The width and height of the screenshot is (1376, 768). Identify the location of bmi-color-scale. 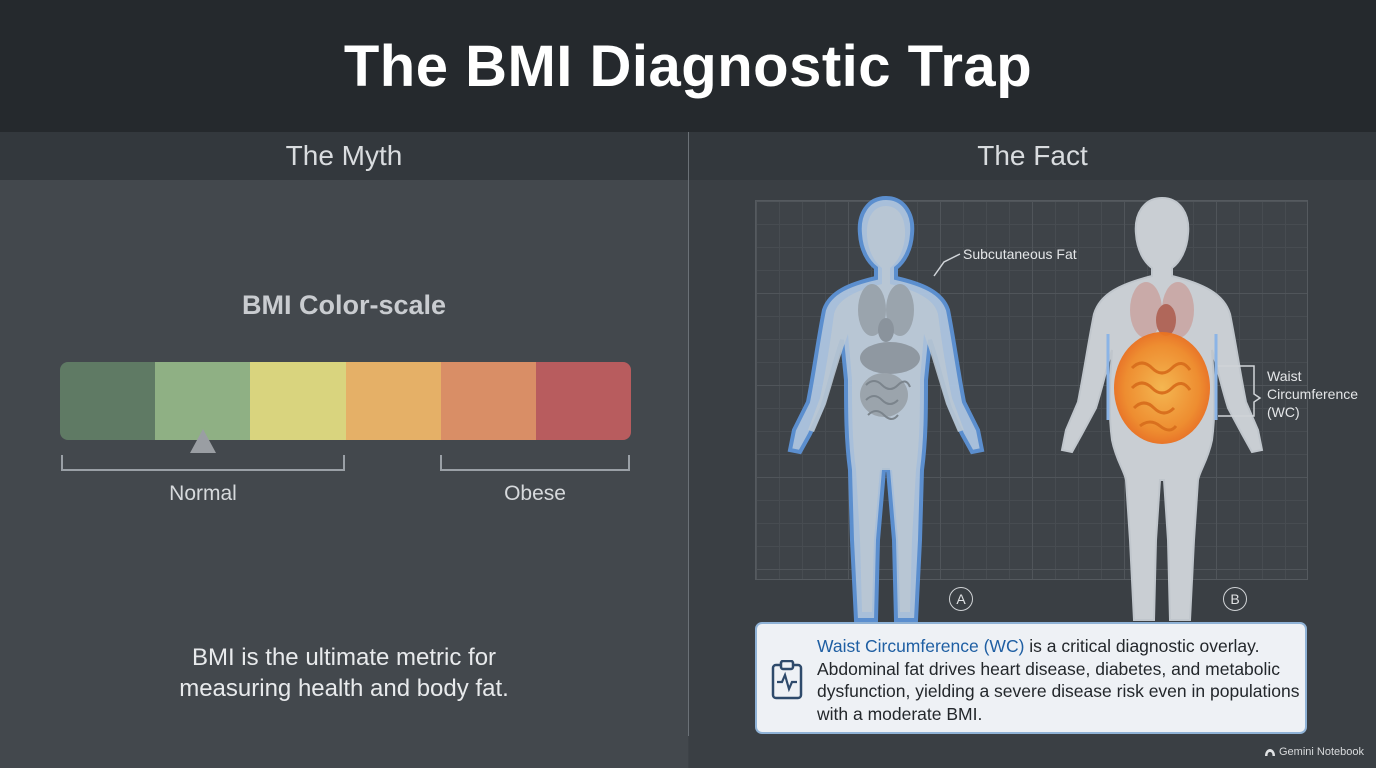
(345, 401).